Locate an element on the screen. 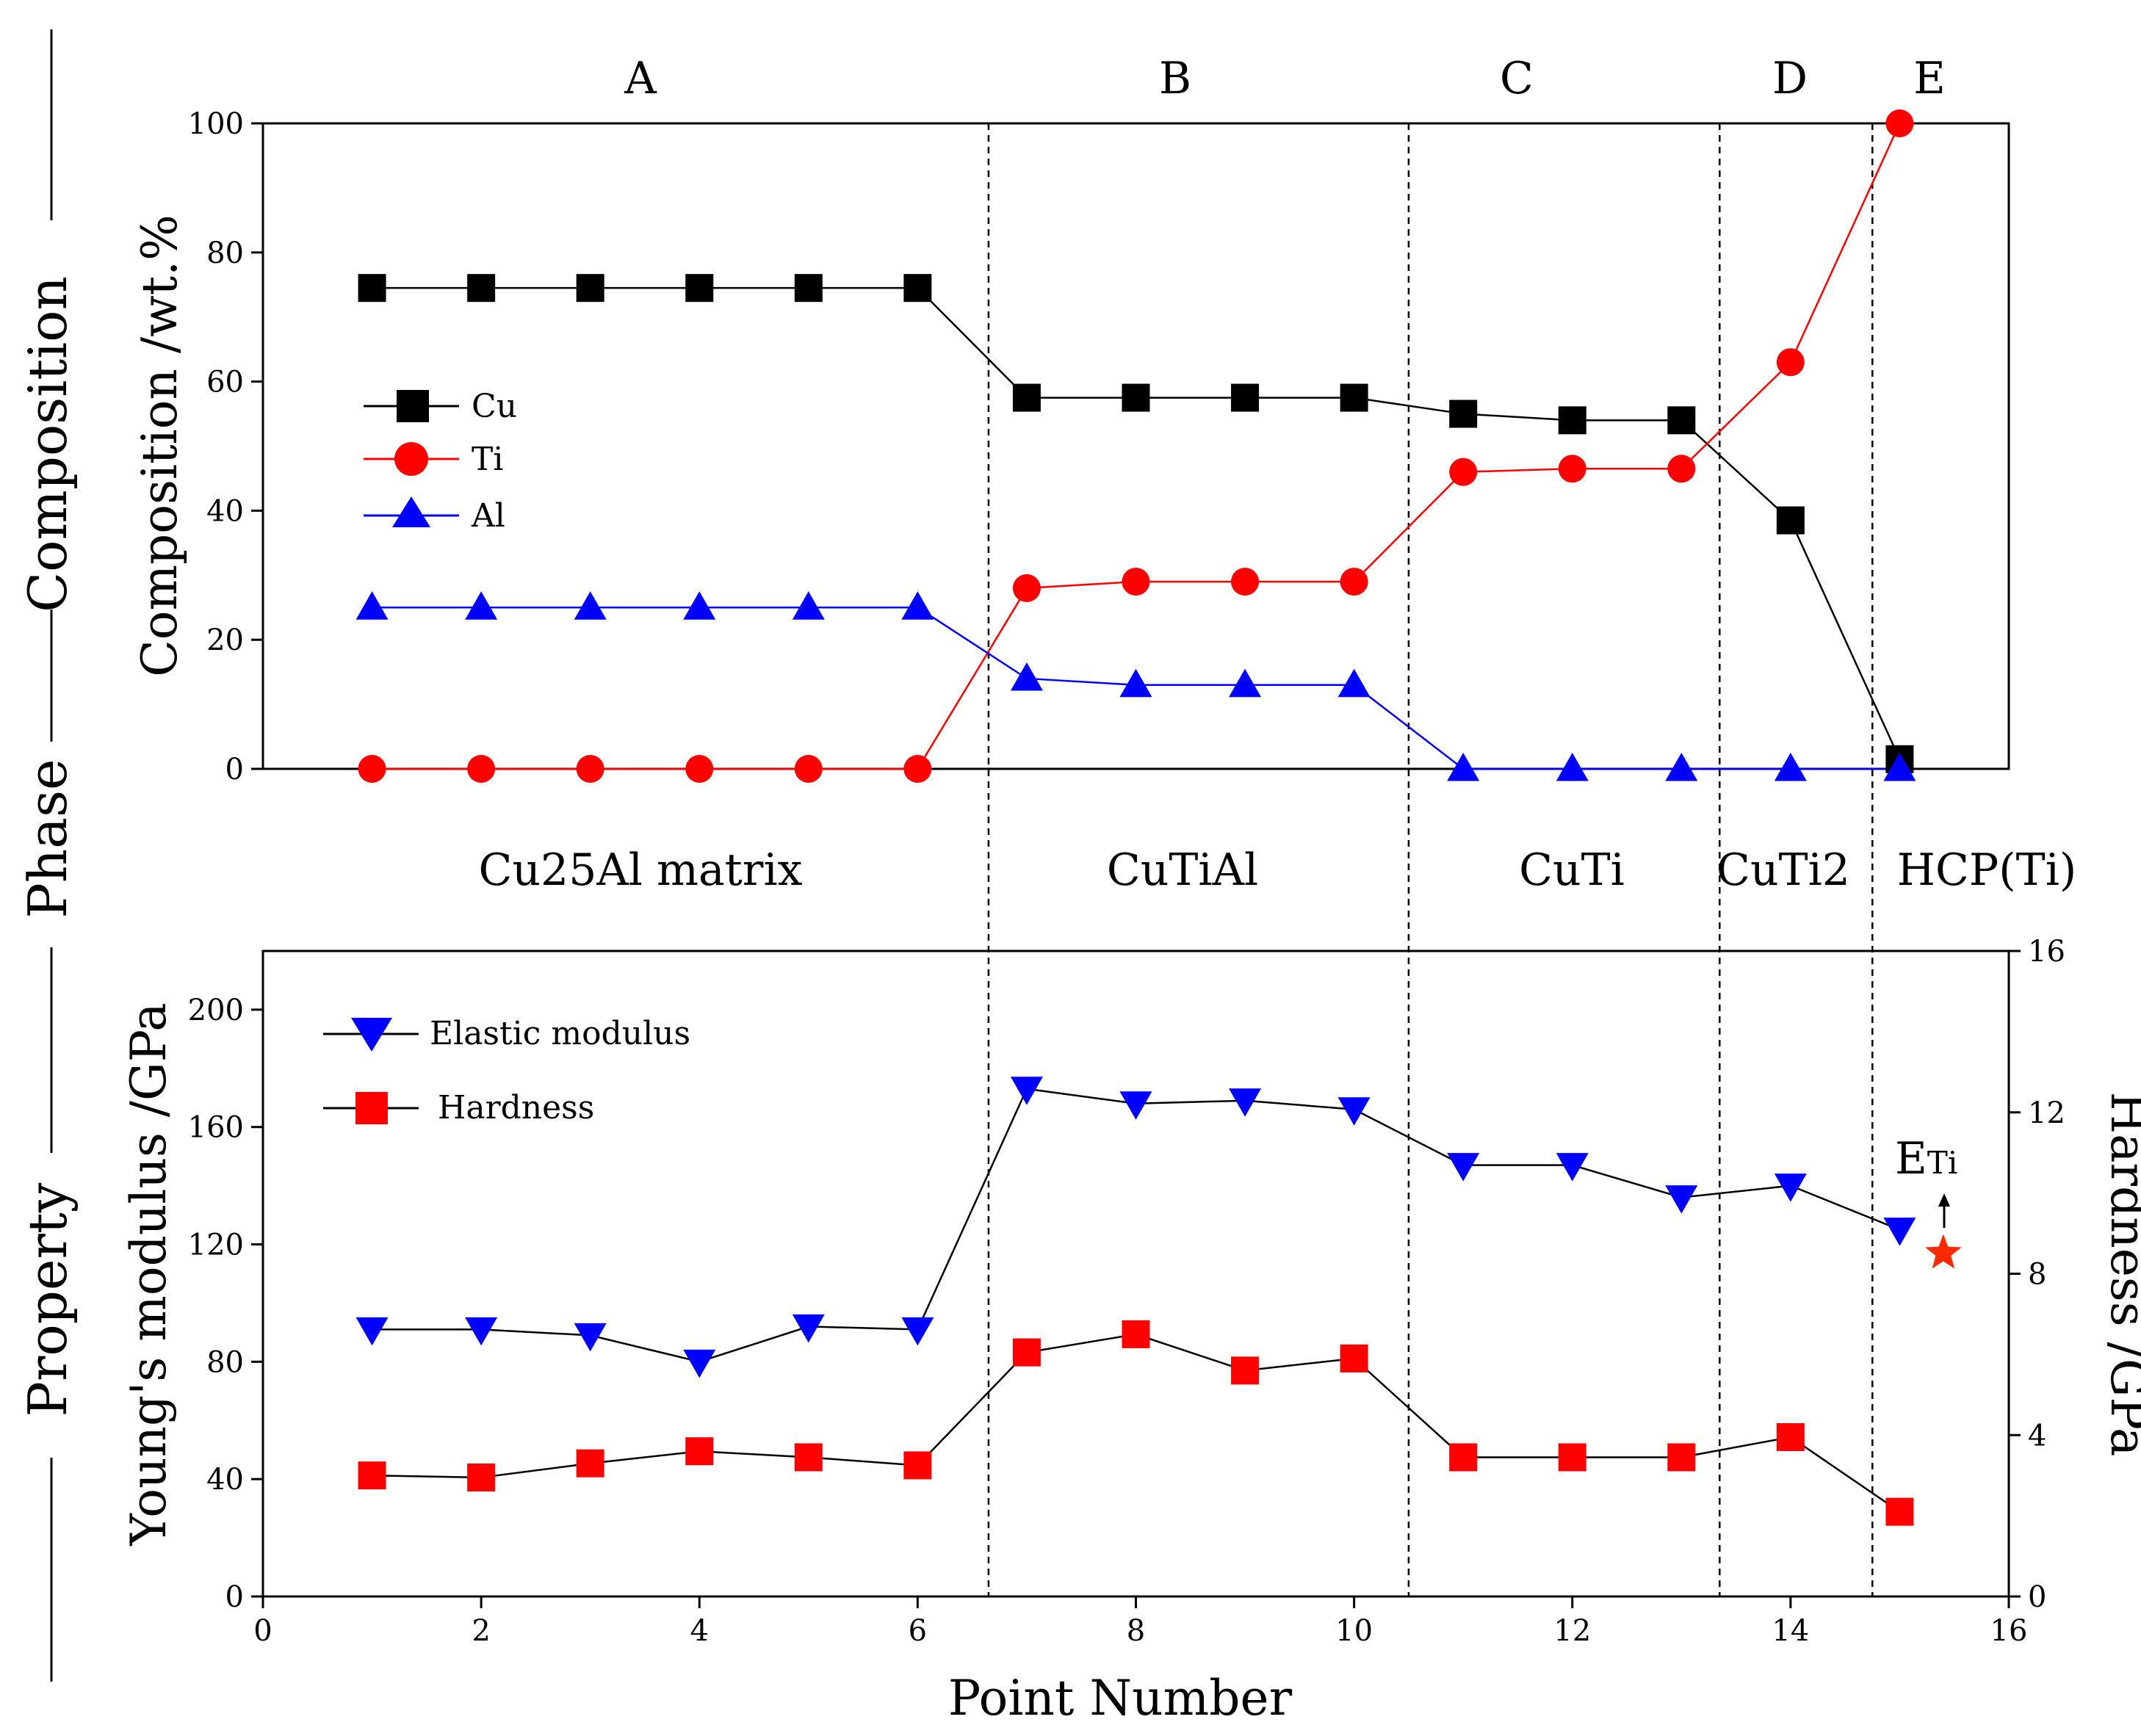 Image resolution: width=2141 pixels, height=1736 pixels. x-tick-label: 6 is located at coordinates (918, 1631).